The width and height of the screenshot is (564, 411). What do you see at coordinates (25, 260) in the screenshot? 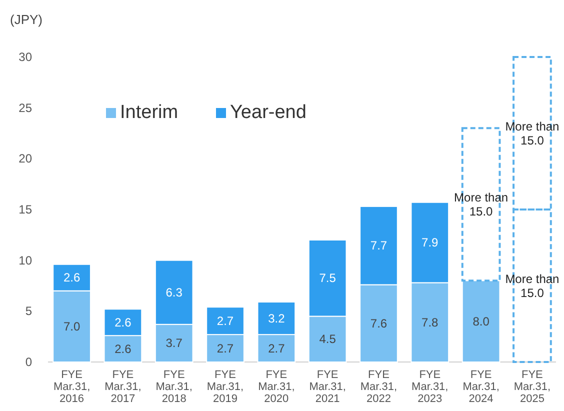
I see `y-tick-label: 10` at bounding box center [25, 260].